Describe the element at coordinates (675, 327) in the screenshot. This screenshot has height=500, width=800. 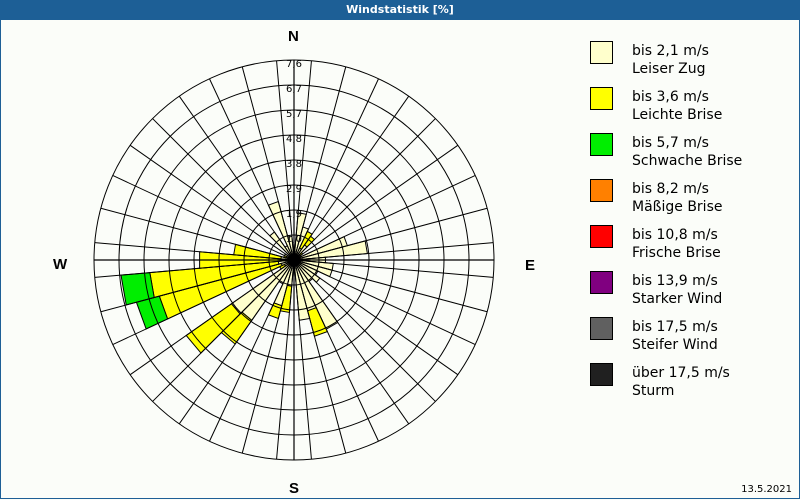
I see `legend-speed: bis 17,5 m/s` at that location.